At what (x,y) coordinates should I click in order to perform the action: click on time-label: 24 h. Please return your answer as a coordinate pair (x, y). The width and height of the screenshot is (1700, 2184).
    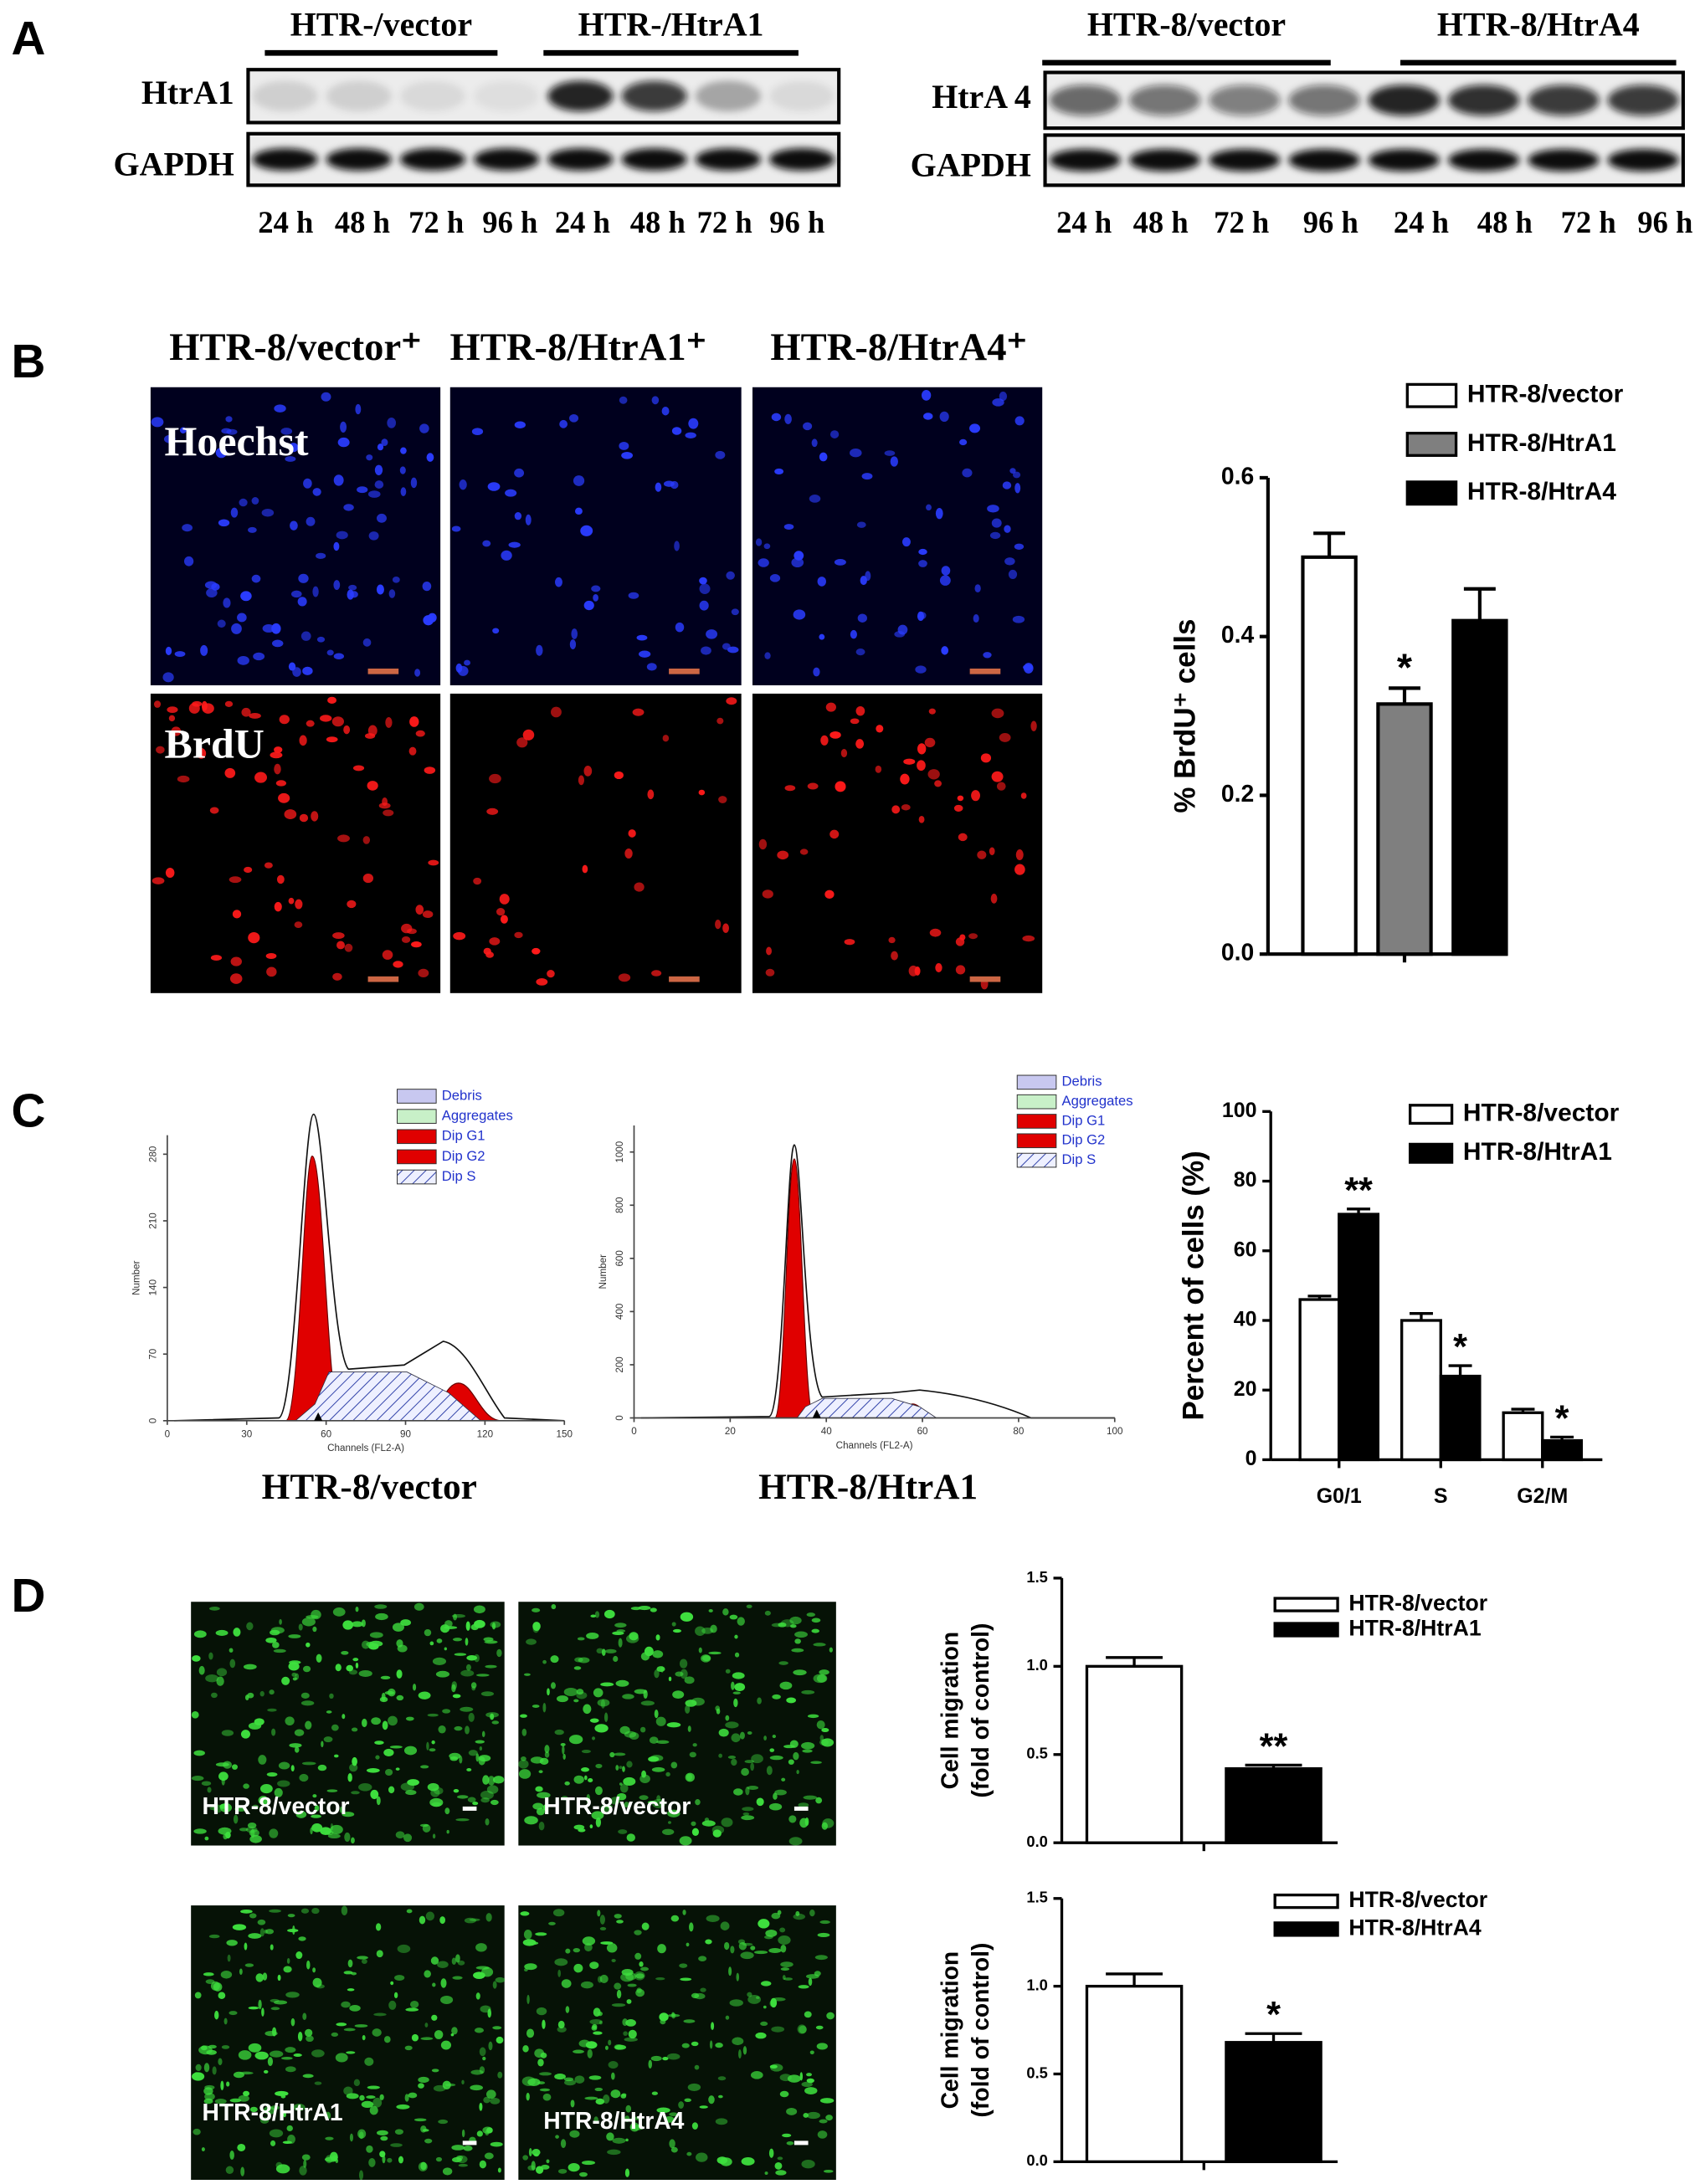
    Looking at the image, I should click on (285, 222).